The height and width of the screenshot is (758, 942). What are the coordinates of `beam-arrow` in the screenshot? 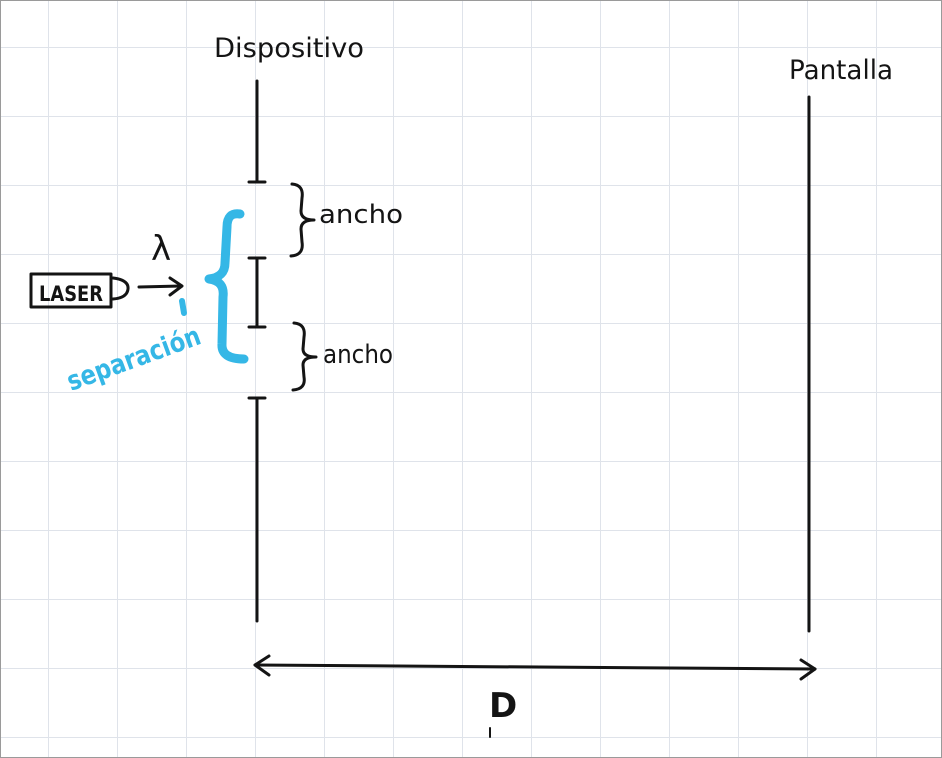 It's located at (160, 286).